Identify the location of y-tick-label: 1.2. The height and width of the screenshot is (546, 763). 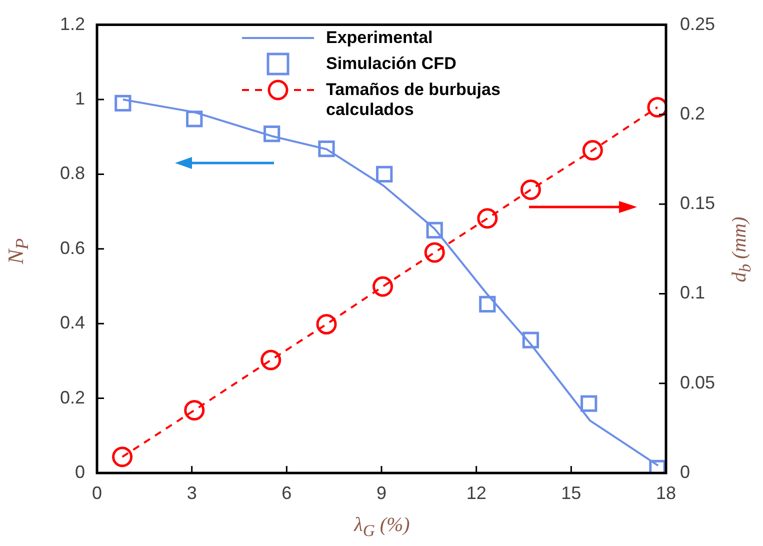
(72, 24).